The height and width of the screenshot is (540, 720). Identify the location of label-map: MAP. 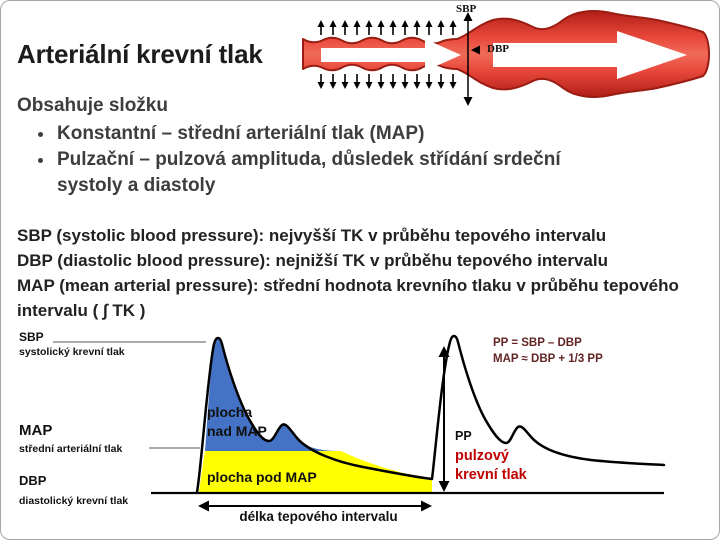
(36, 430).